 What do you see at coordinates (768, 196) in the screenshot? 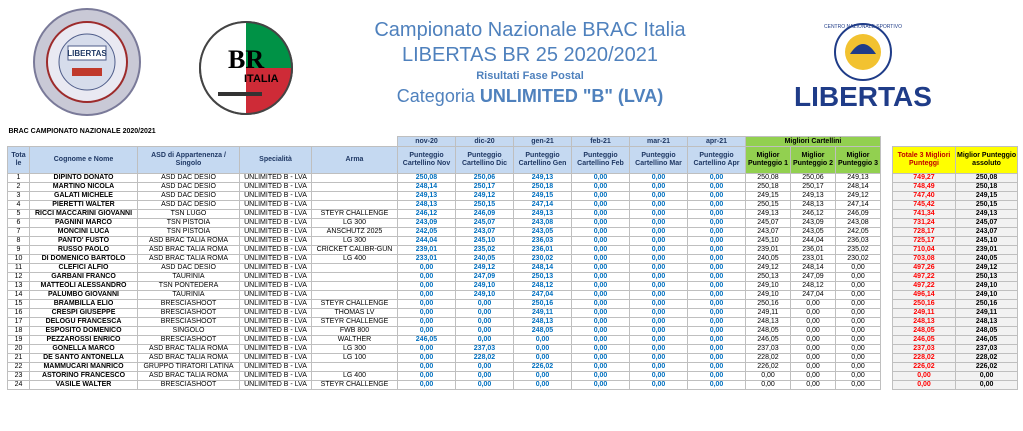
I see `best-score-cell: 249,15` at bounding box center [768, 196].